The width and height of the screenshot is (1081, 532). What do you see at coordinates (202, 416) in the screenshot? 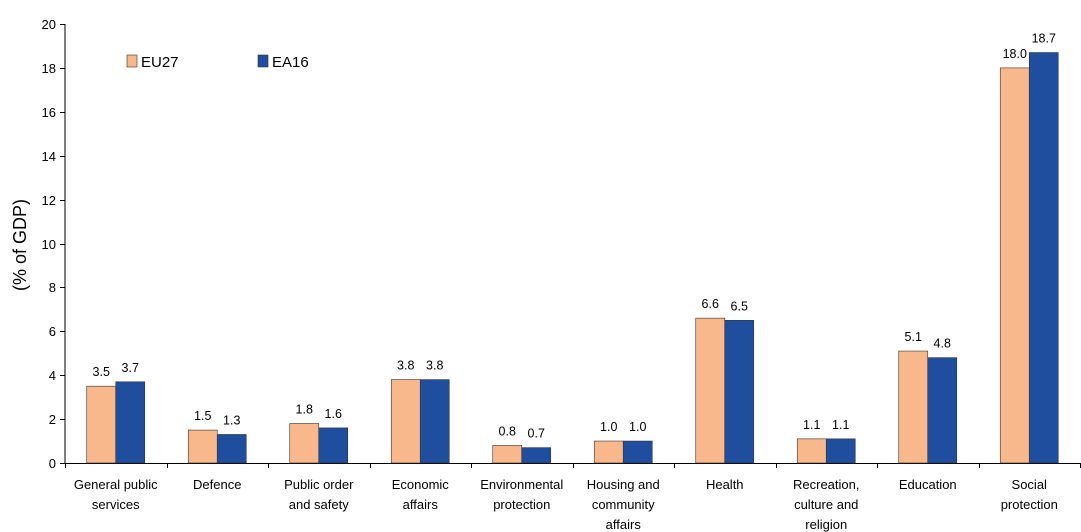
I see `data-label: 1.5` at bounding box center [202, 416].